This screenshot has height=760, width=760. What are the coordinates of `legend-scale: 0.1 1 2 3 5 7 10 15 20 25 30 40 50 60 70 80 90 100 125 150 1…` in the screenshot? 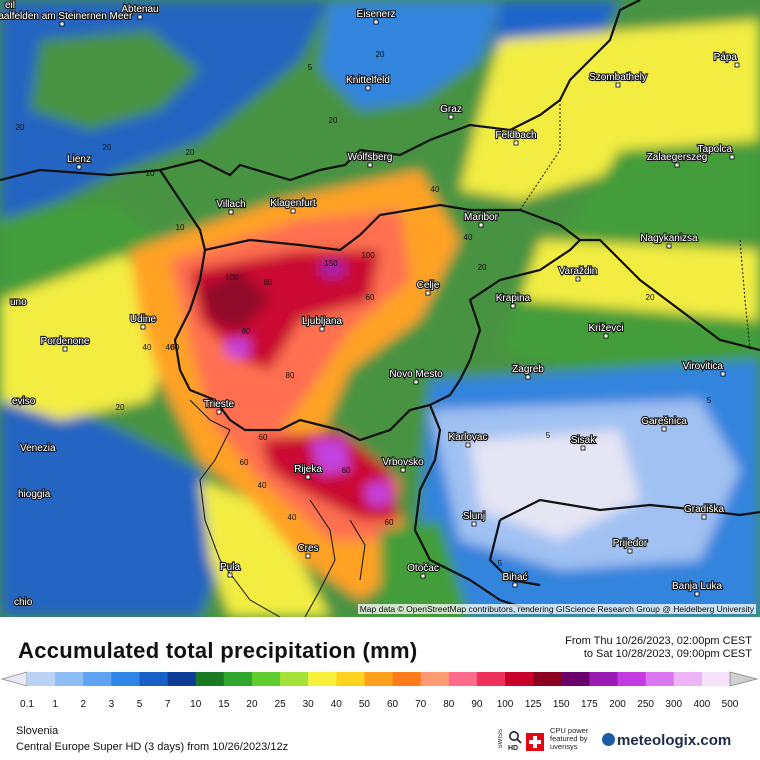 It's located at (379, 690).